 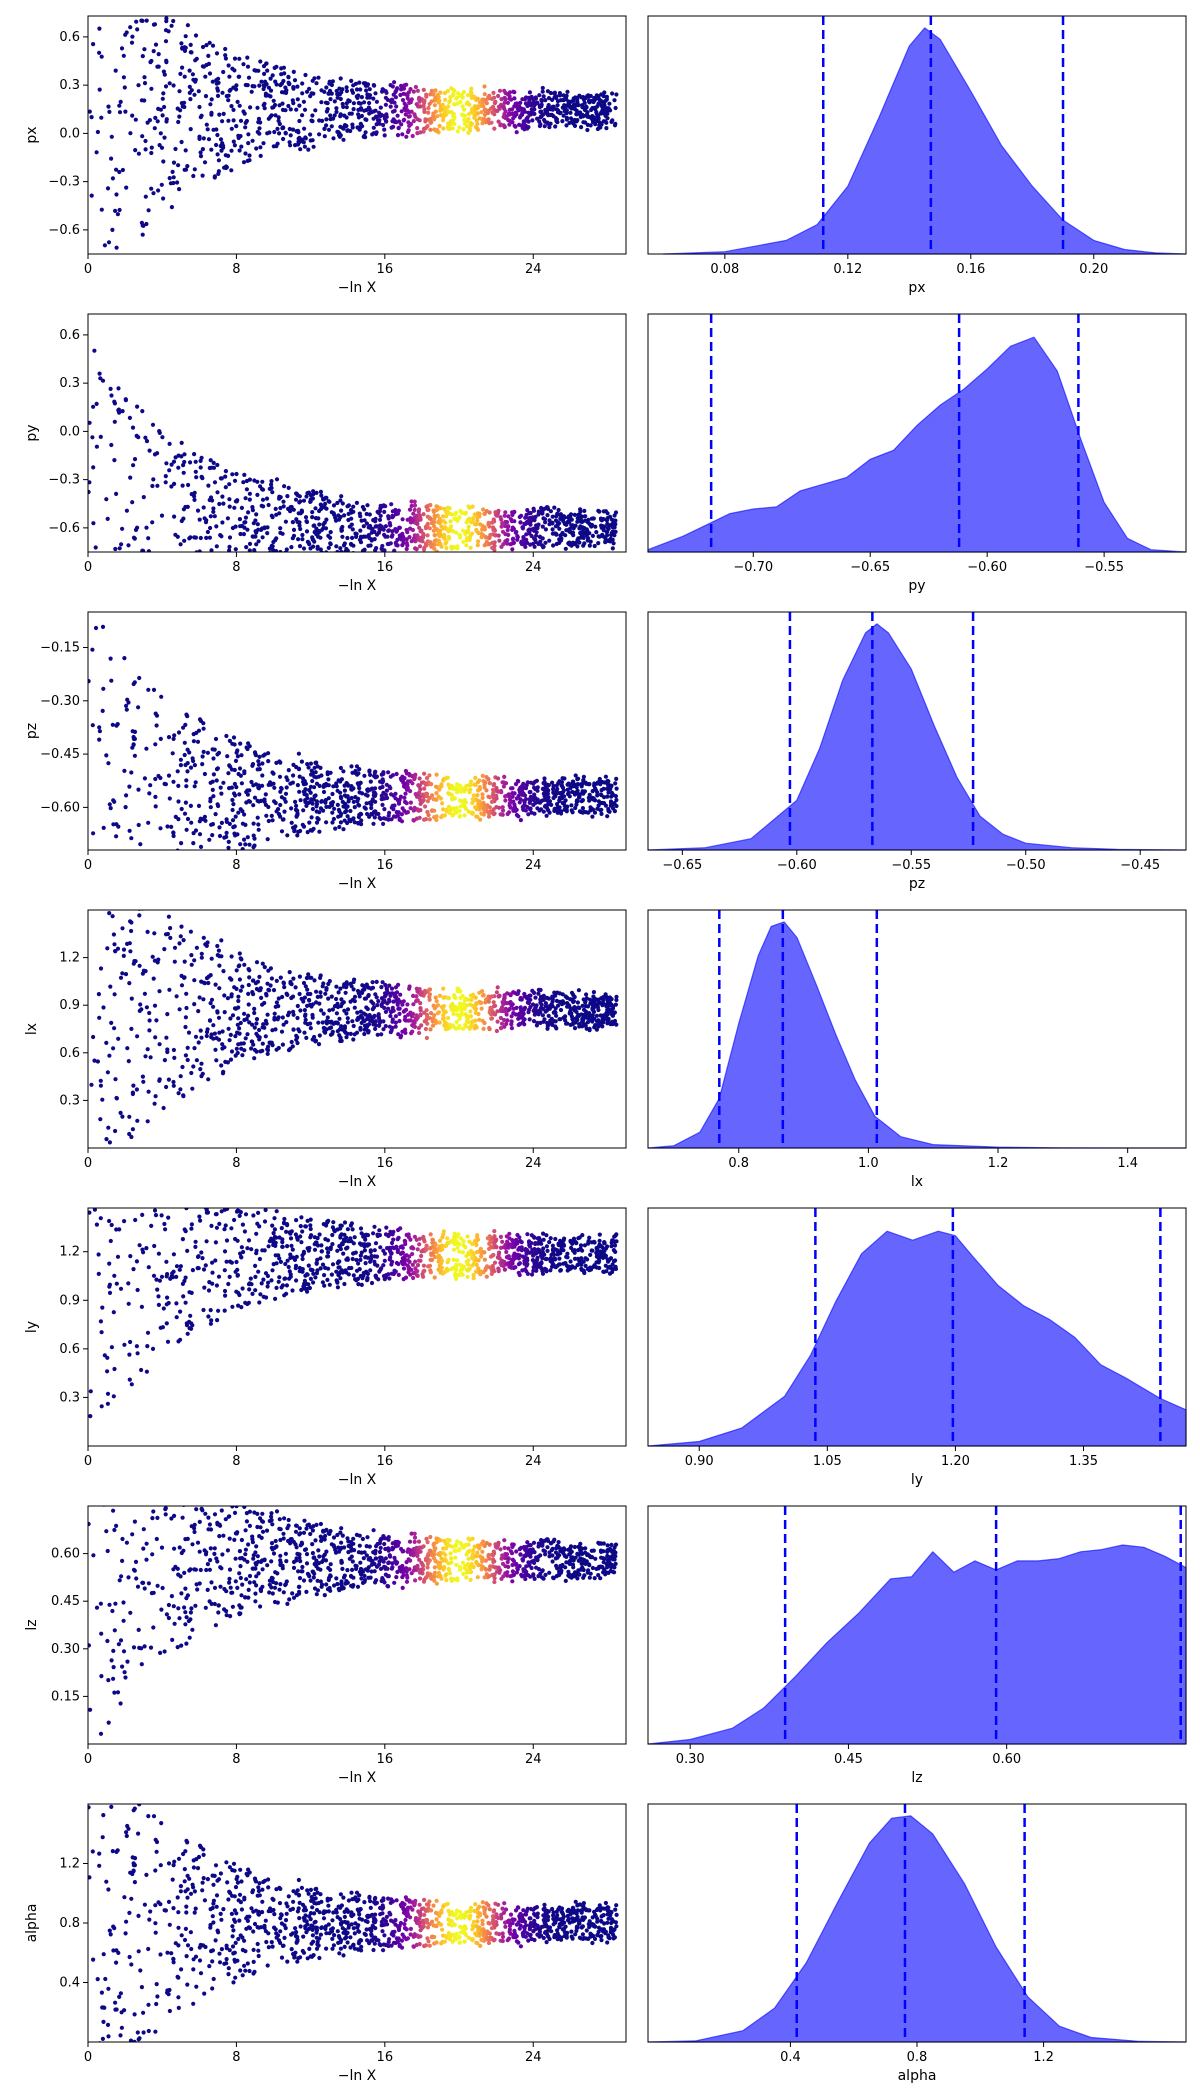 I want to click on scatter-points-py, so click(x=353, y=497).